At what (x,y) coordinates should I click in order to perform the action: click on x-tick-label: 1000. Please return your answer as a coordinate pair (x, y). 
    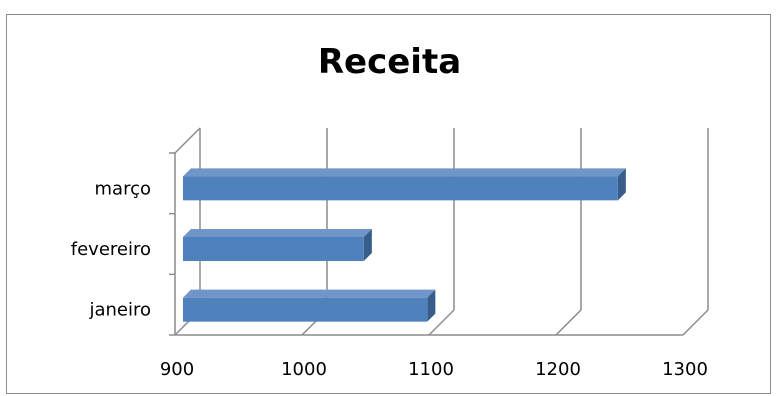
    Looking at the image, I should click on (304, 369).